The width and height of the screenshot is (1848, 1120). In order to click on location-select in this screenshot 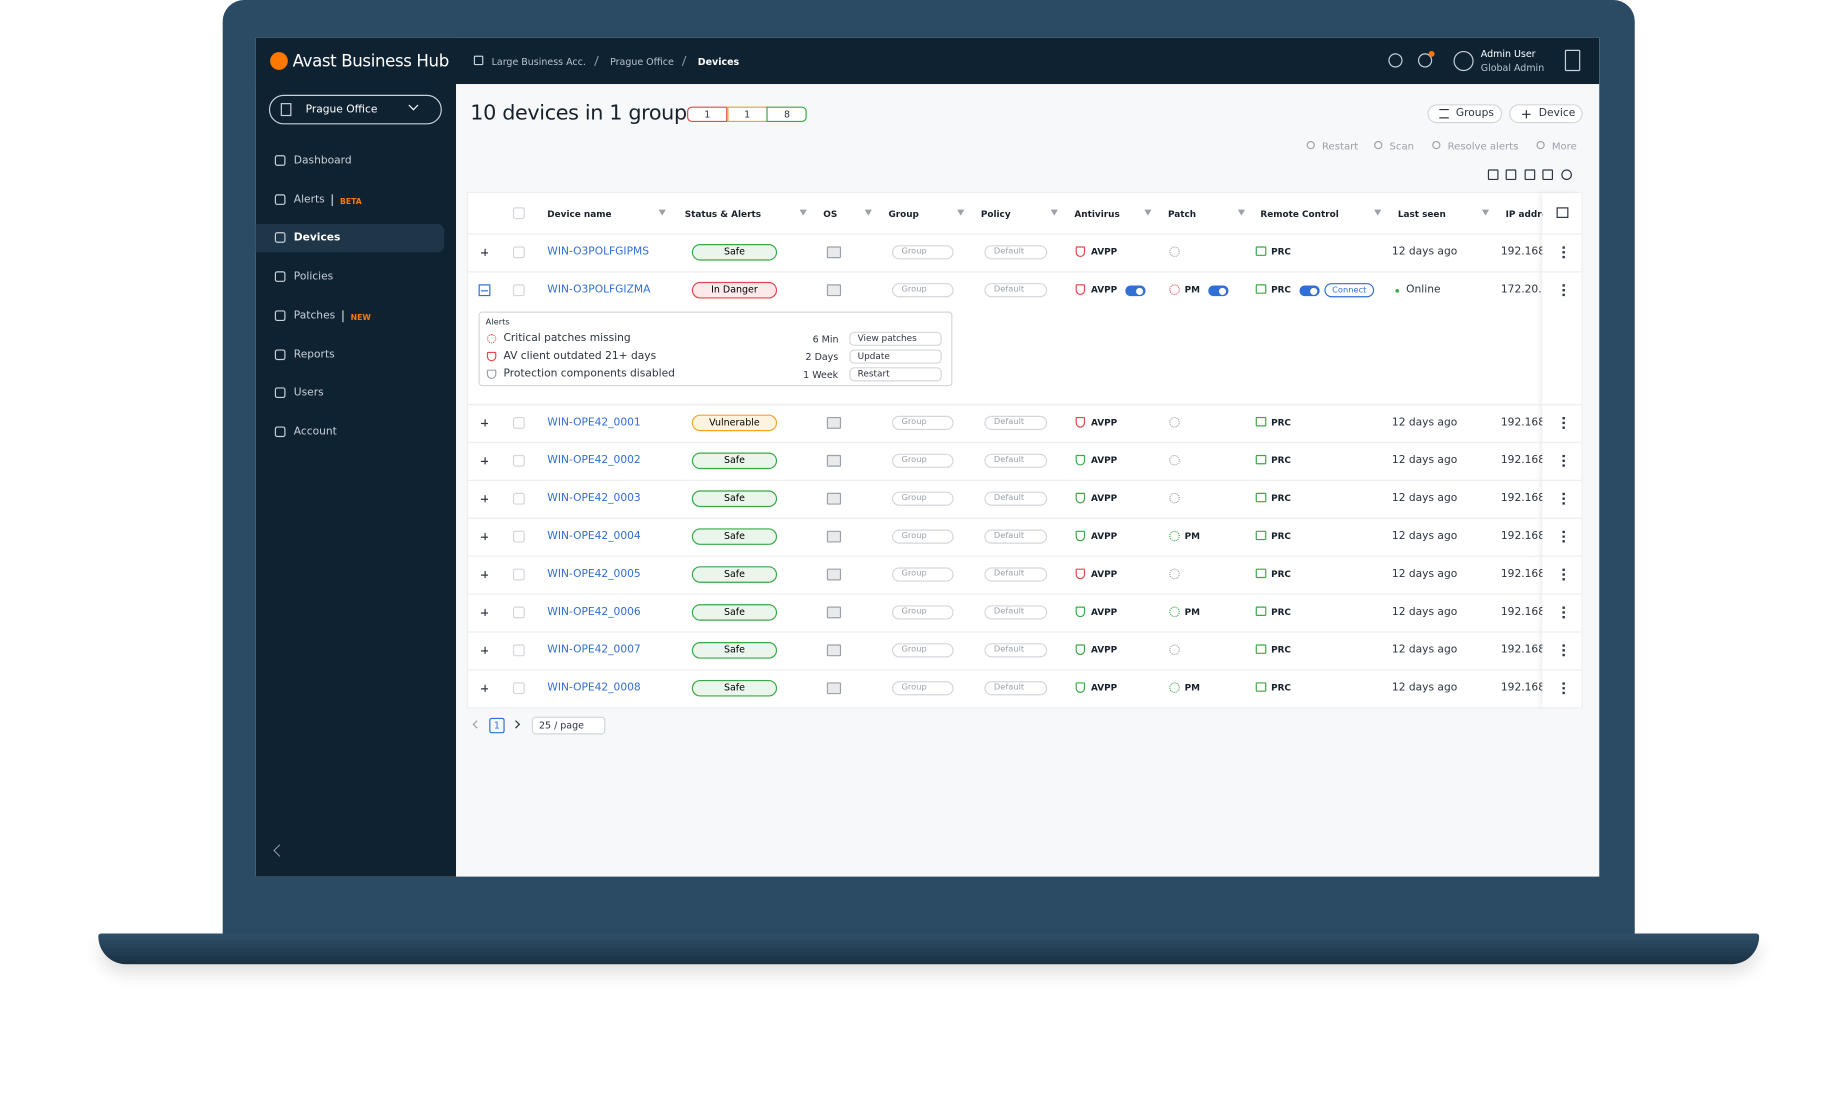, I will do `click(355, 109)`.